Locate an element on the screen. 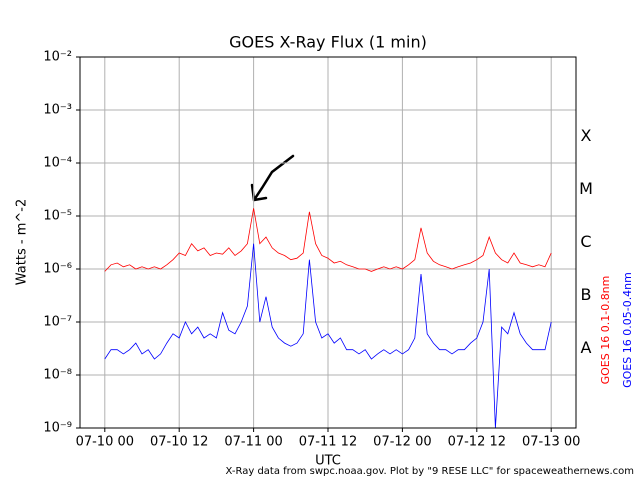 Image resolution: width=640 pixels, height=480 pixels. x-tick-label: 07-11 12 is located at coordinates (328, 442).